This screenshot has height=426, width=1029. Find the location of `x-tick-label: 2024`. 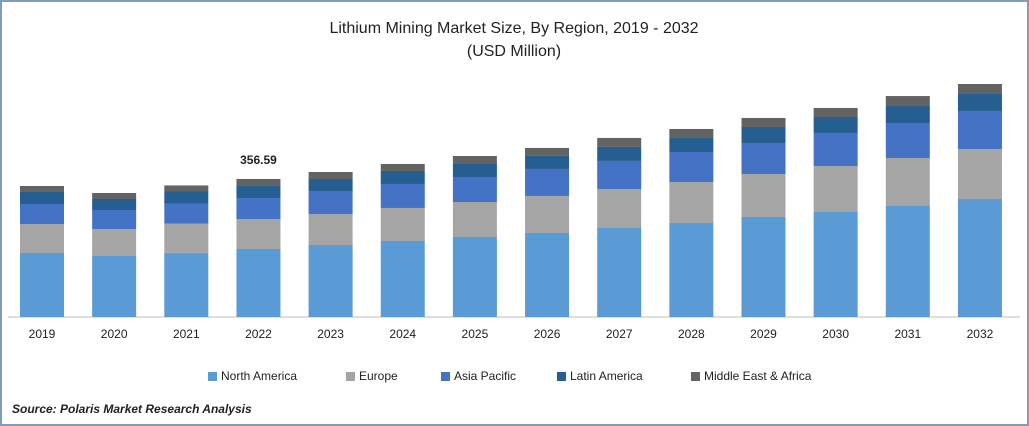

x-tick-label: 2024 is located at coordinates (402, 334).